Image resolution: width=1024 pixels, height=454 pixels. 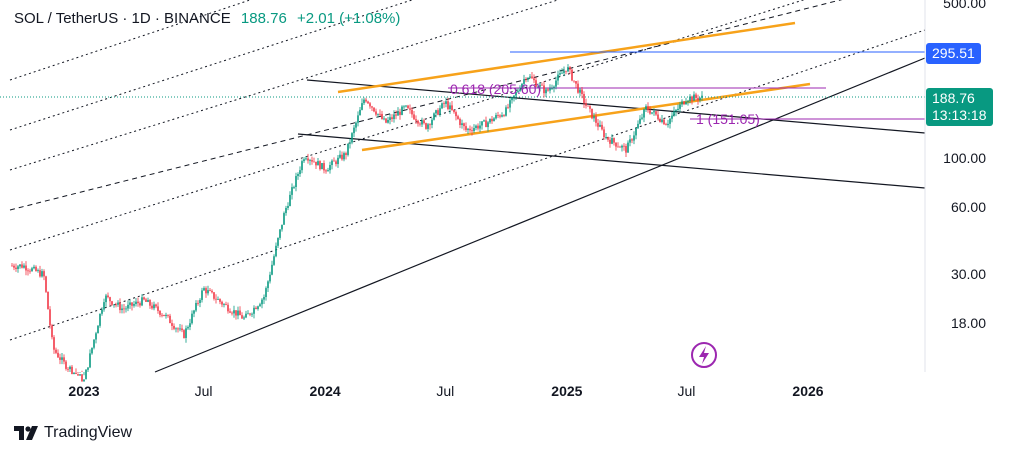 I want to click on level-badge-295: 295.51, so click(x=953, y=53).